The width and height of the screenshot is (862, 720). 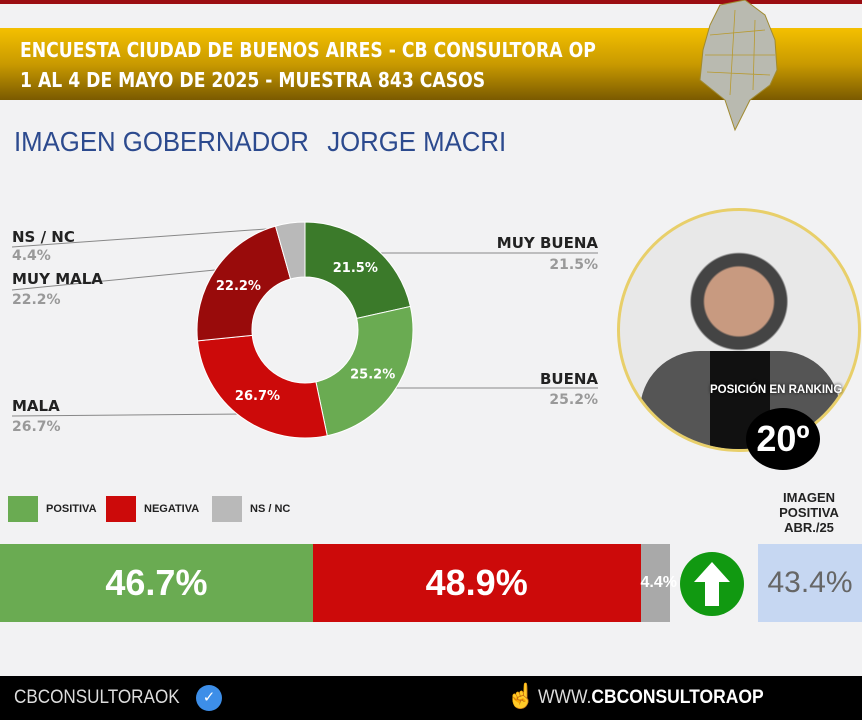 I want to click on url-domain: CBCONSULTORAOP, so click(x=677, y=697).